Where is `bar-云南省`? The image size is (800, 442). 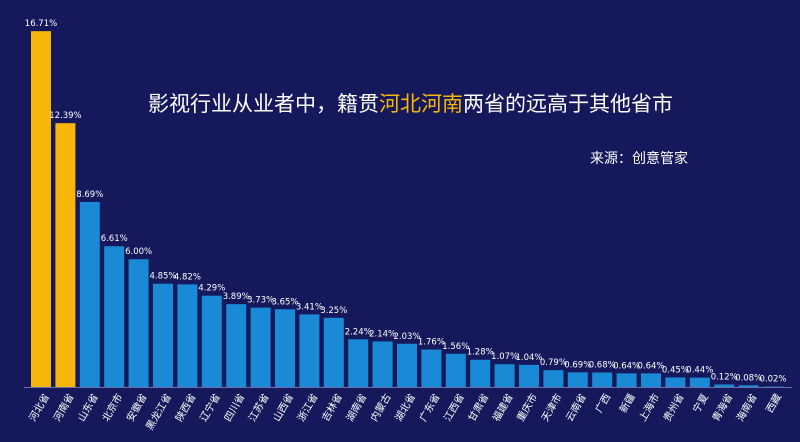 bar-云南省 is located at coordinates (577, 379).